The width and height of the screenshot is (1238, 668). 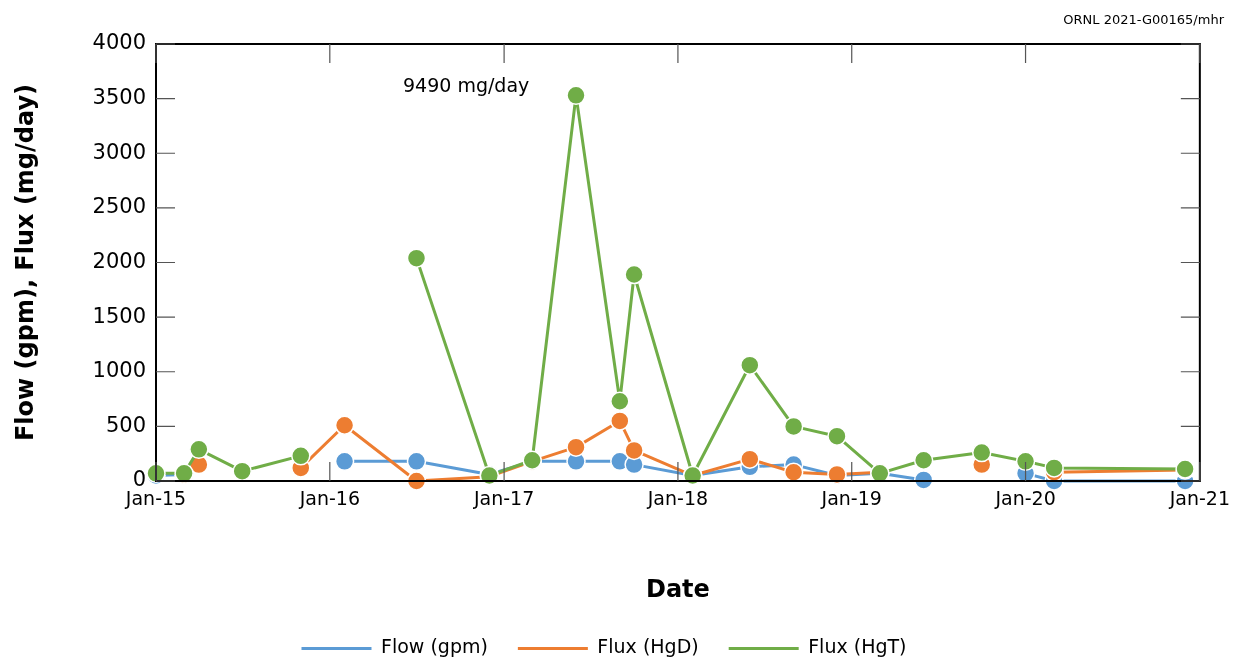 What do you see at coordinates (466, 85) in the screenshot?
I see `annotation: 9490 mg/day` at bounding box center [466, 85].